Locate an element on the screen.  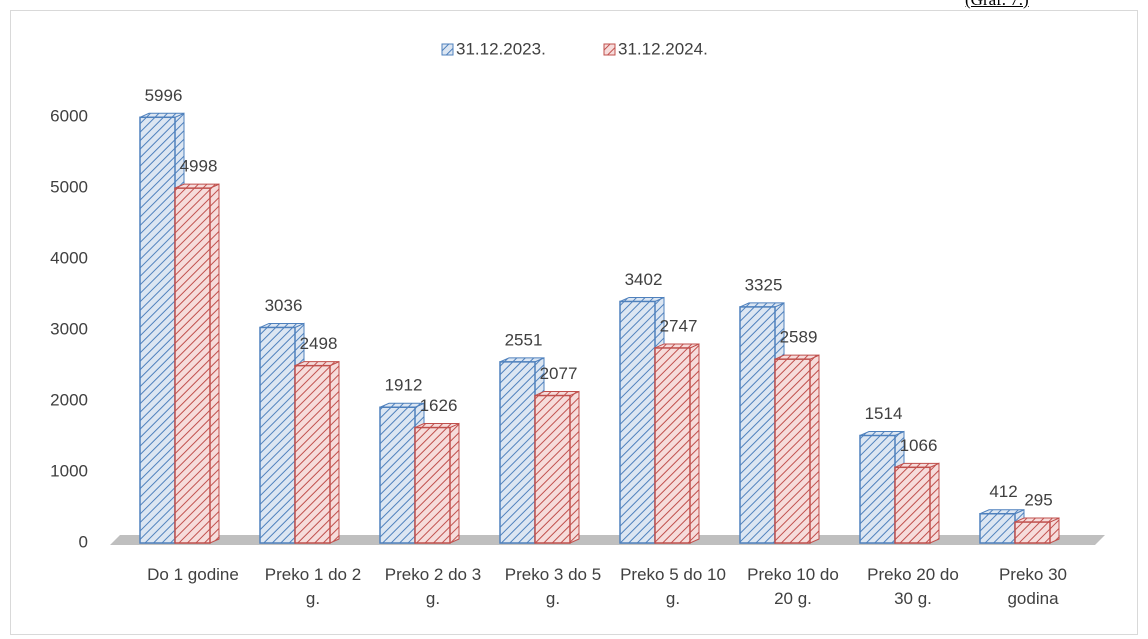
x-tick-label: Preko 10 do 20 g. is located at coordinates (793, 586).